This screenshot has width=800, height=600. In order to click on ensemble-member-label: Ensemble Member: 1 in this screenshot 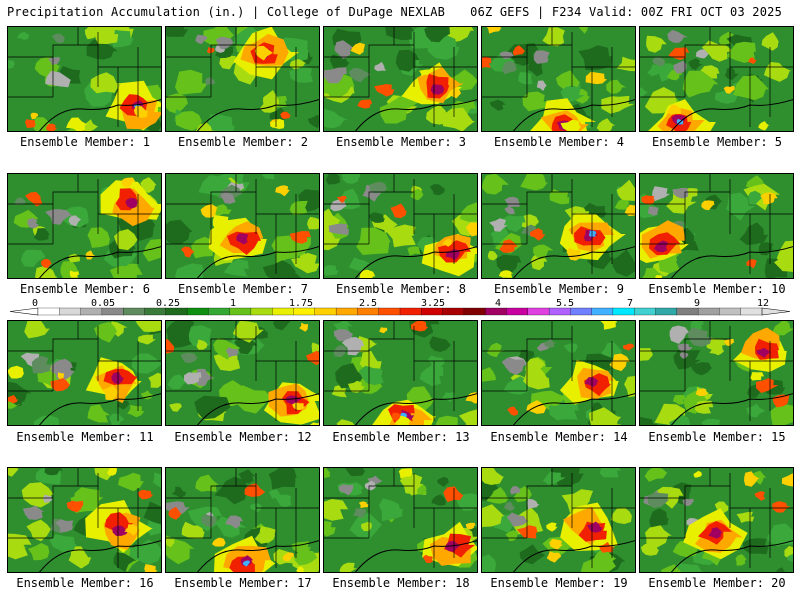, I will do `click(85, 142)`.